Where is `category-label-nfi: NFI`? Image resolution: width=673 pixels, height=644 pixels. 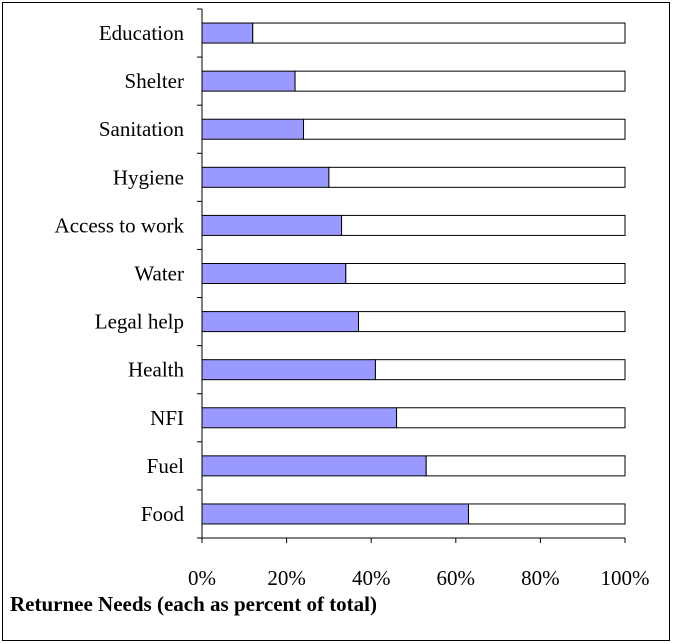 category-label-nfi: NFI is located at coordinates (167, 418).